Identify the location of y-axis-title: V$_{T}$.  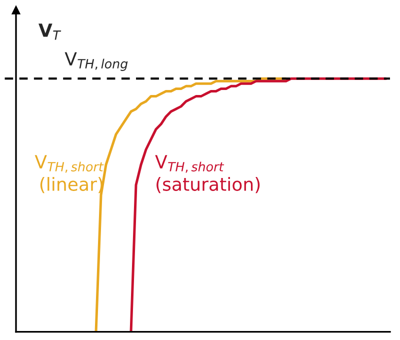
(50, 32).